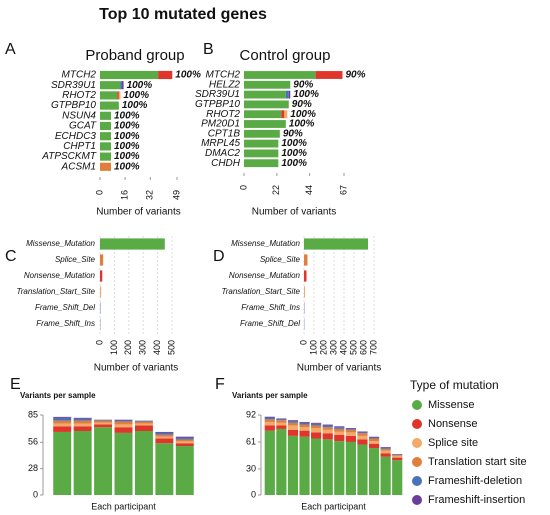 This screenshot has height=515, width=550. What do you see at coordinates (476, 500) in the screenshot?
I see `legend-label: Frameshift-insertion` at bounding box center [476, 500].